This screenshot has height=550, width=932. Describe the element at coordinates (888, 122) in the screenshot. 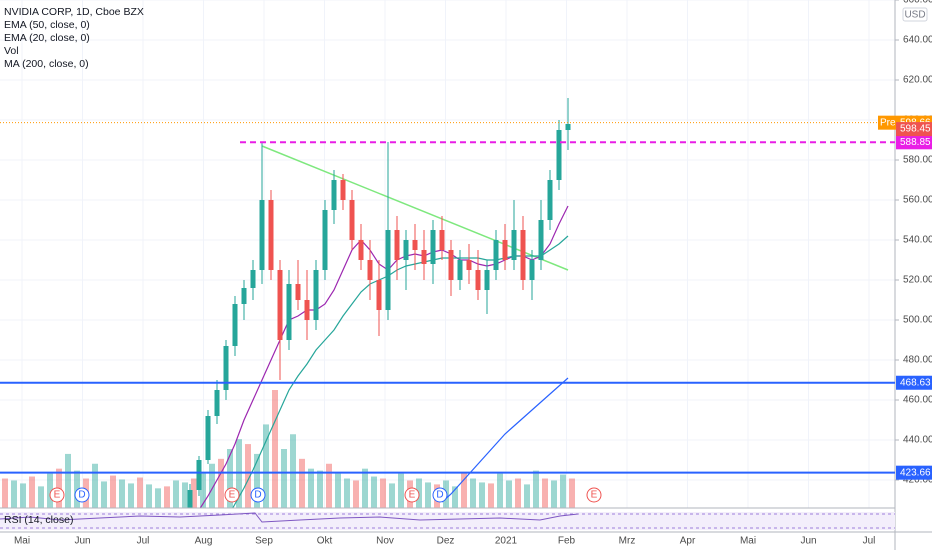

I see `price-prefix: Pre` at that location.